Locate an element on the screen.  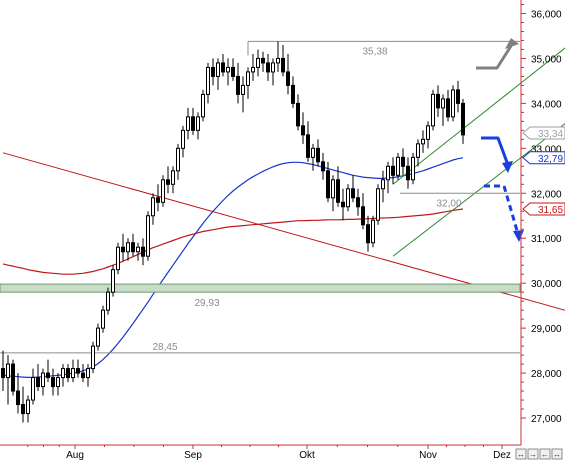
x-tick-label: Aug is located at coordinates (75, 455).